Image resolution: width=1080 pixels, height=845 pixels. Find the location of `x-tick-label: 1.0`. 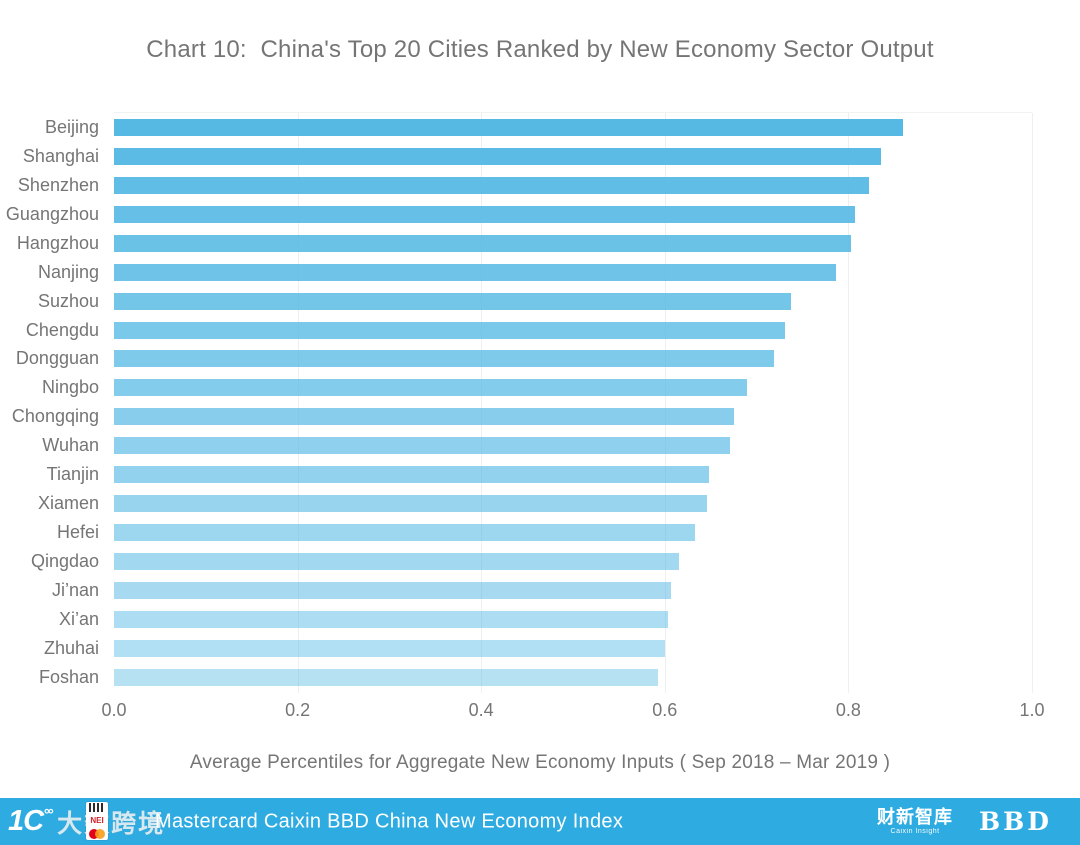

x-tick-label: 1.0 is located at coordinates (1032, 710).